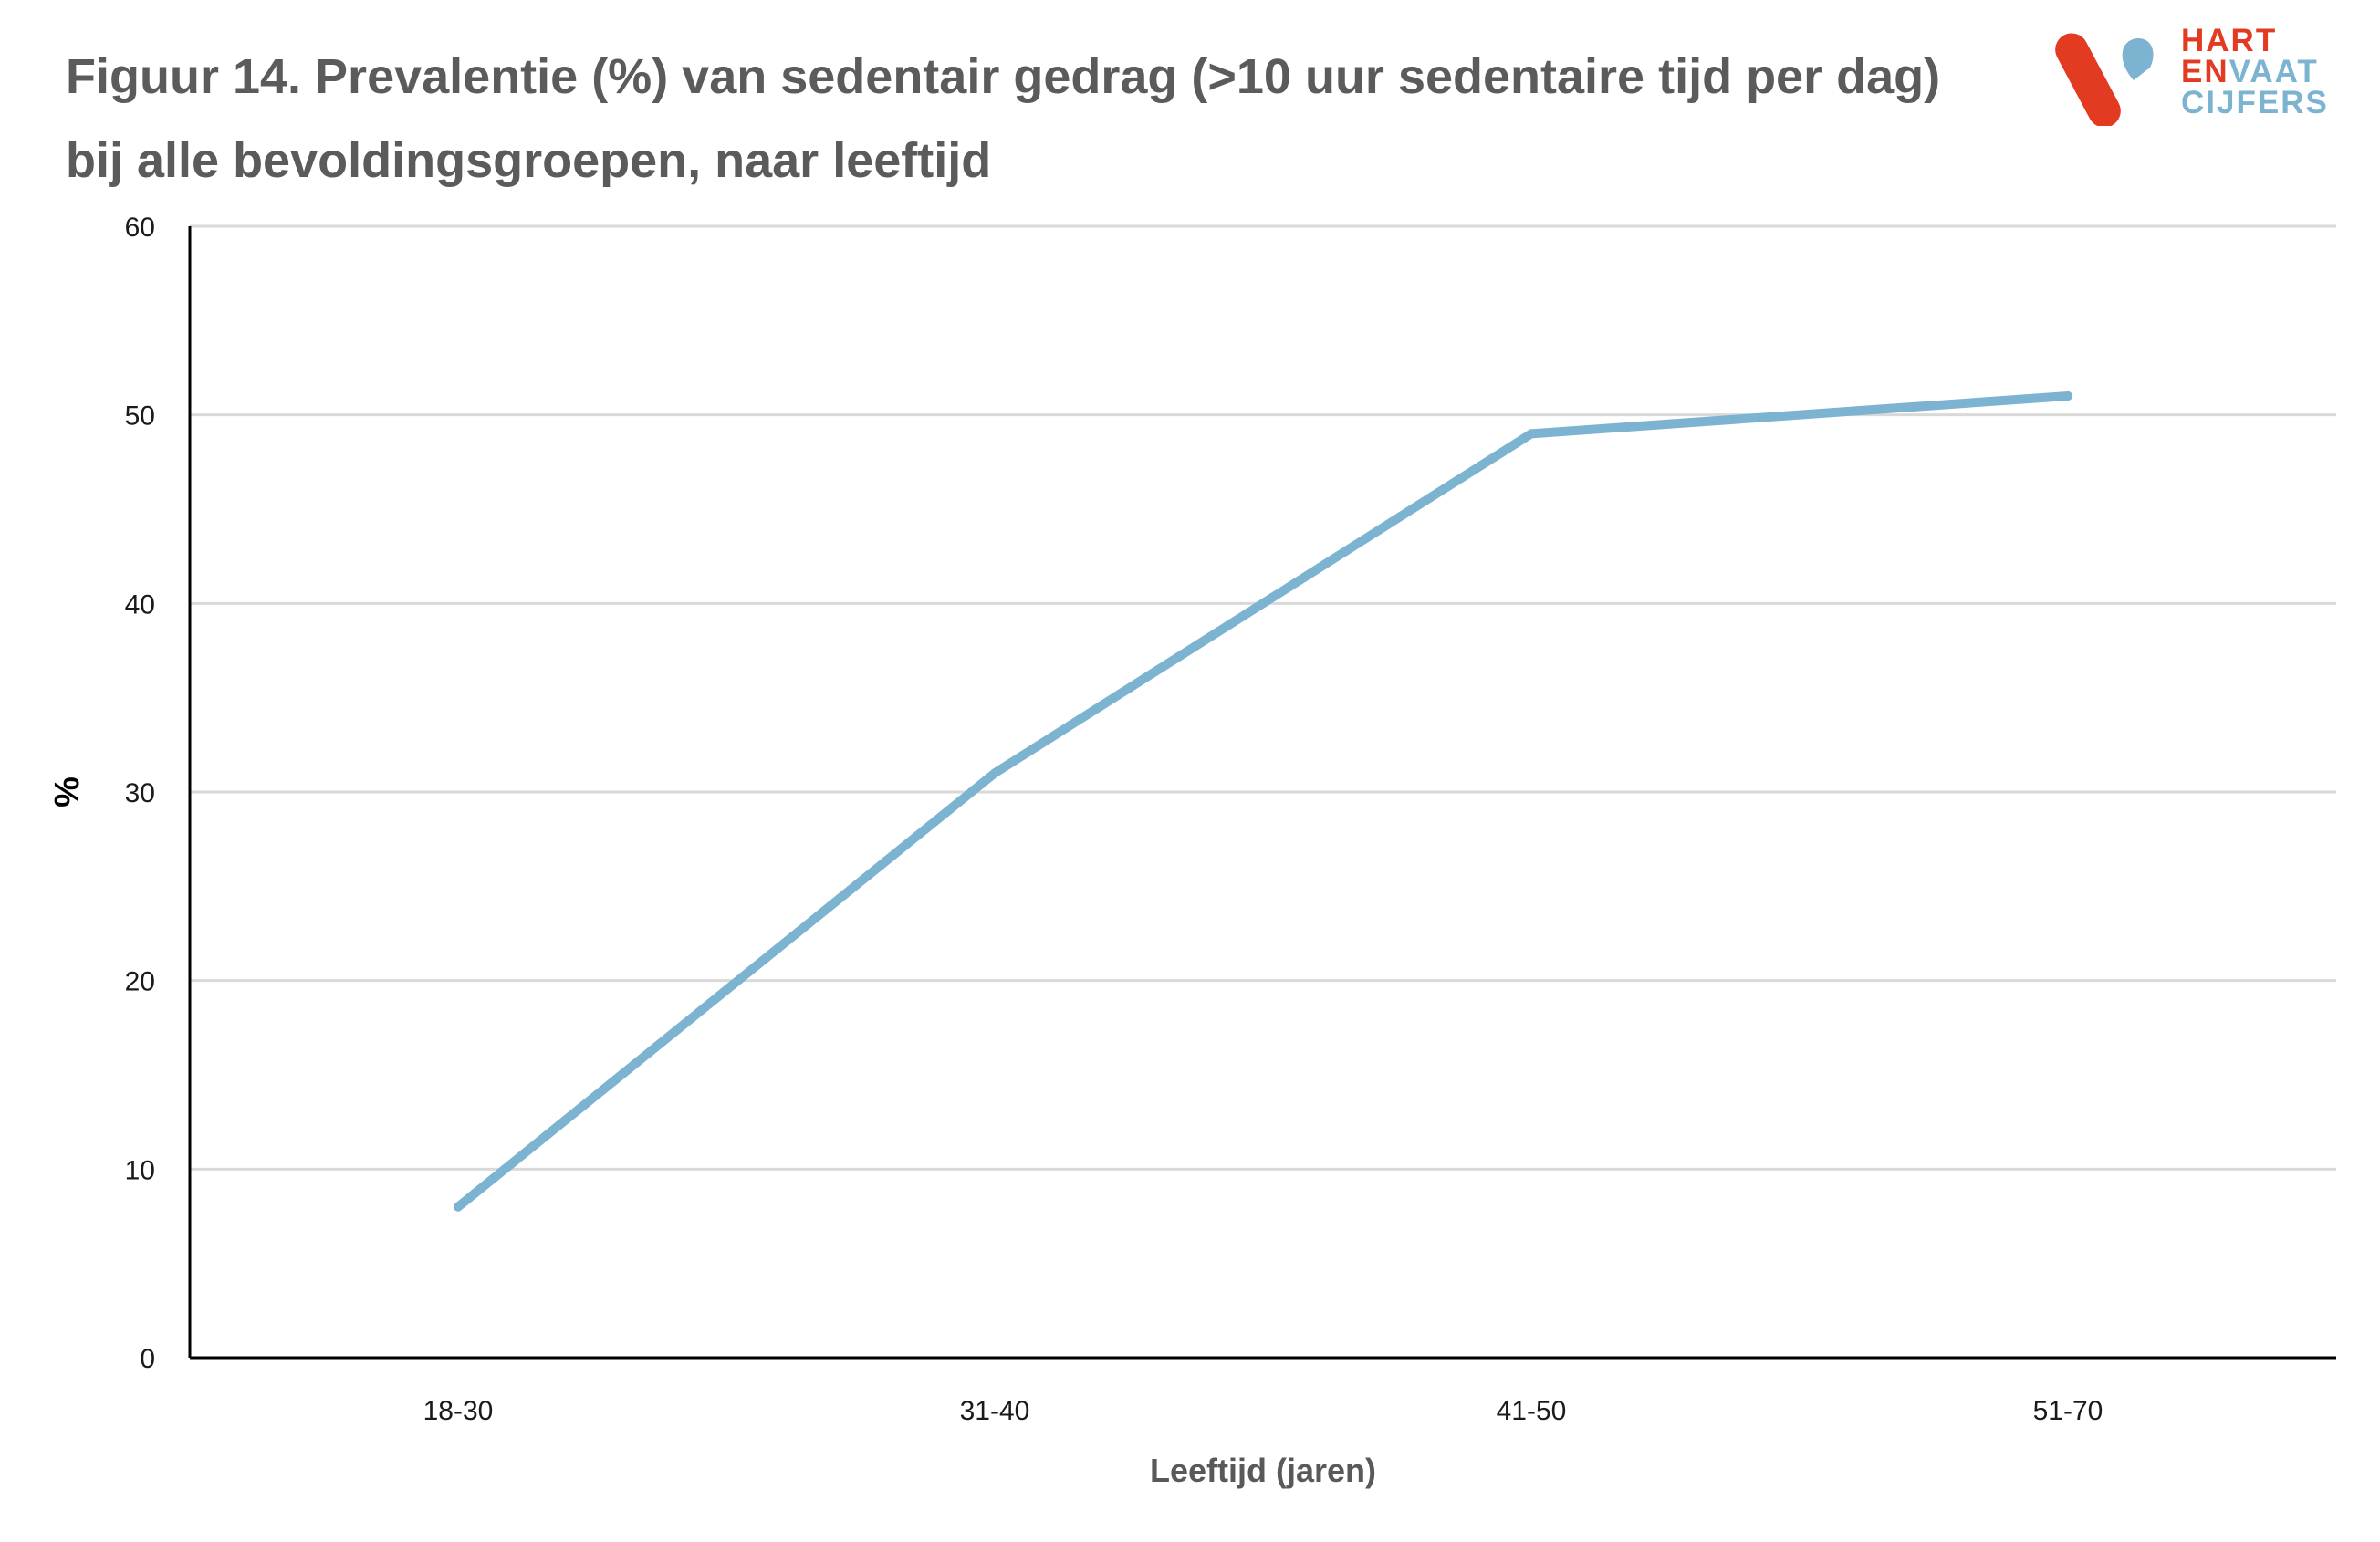 This screenshot has width=2380, height=1542. Describe the element at coordinates (140, 982) in the screenshot. I see `y-tick-label: 20` at that location.